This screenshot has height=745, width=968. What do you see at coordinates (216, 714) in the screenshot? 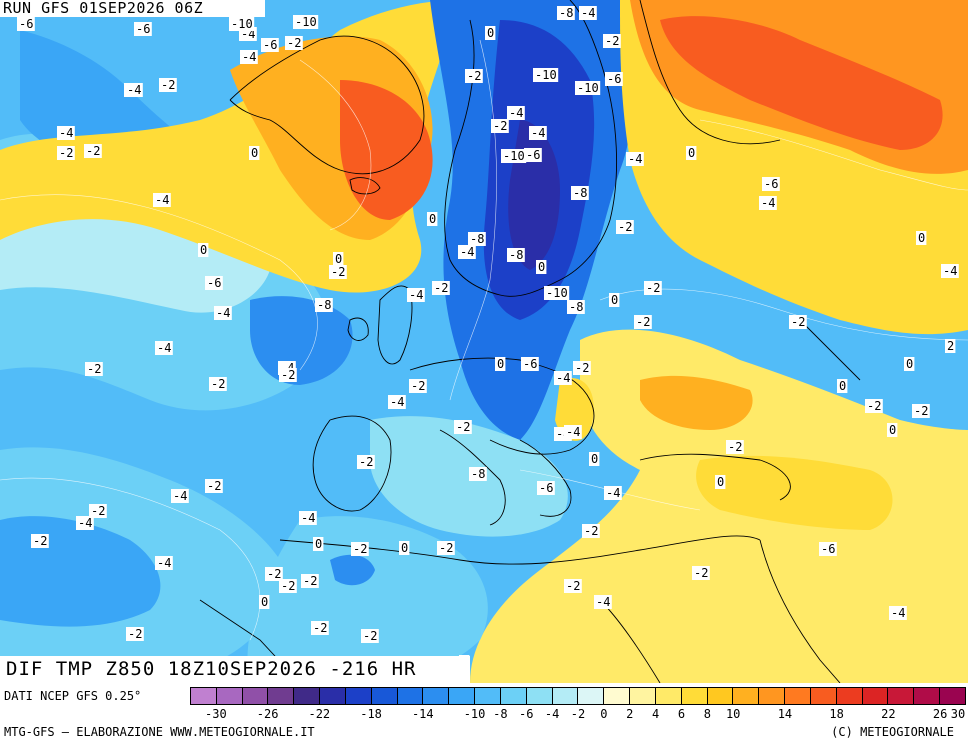
I see `legend-tick-label: -30` at bounding box center [216, 714].